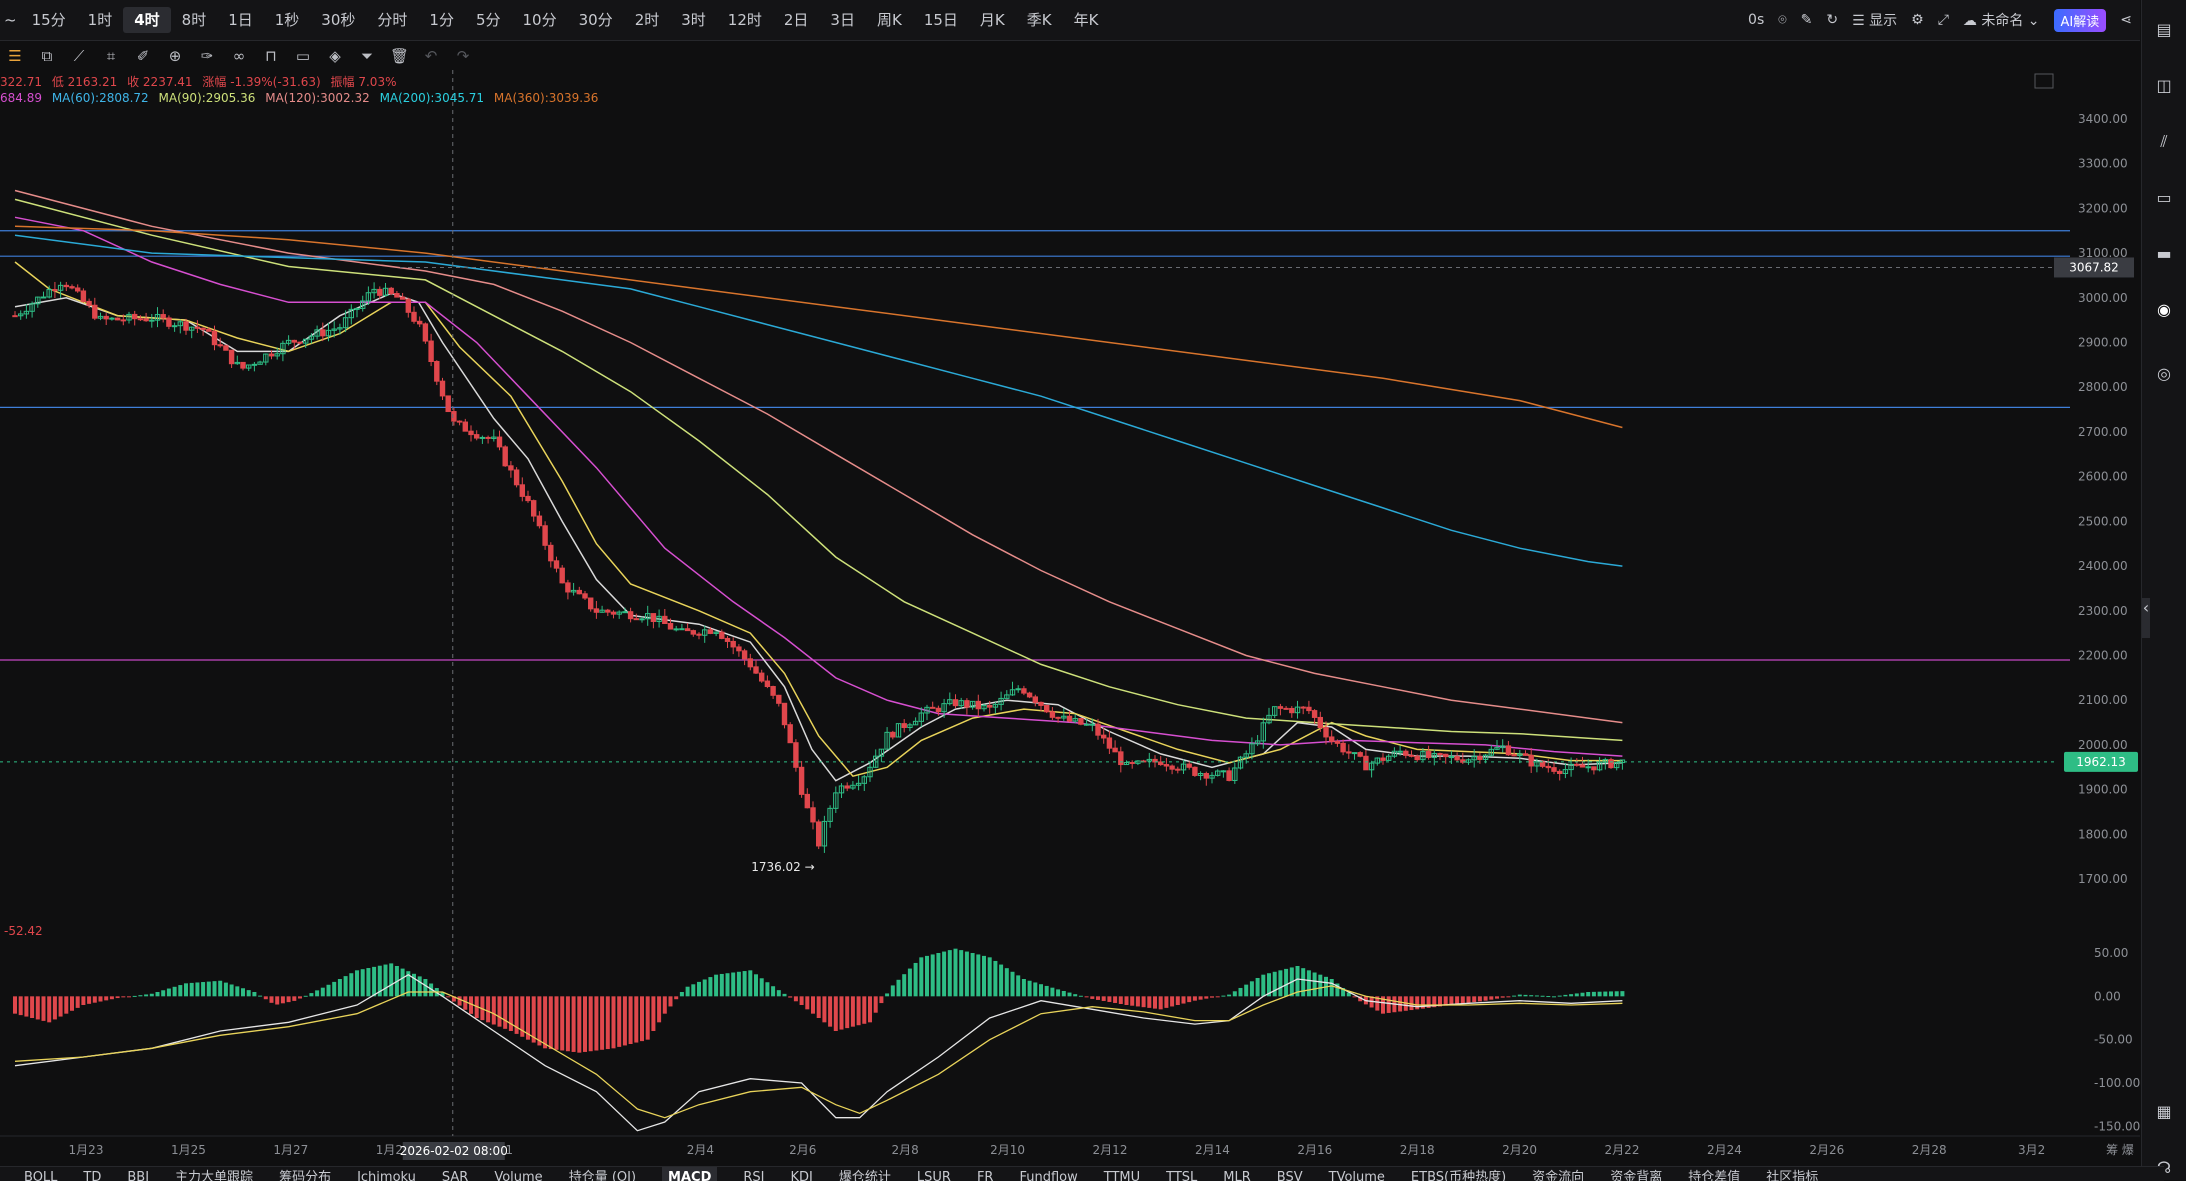 This screenshot has width=2186, height=1181. What do you see at coordinates (1714, 1175) in the screenshot?
I see `indicator-tab-24: 持仓差值` at bounding box center [1714, 1175].